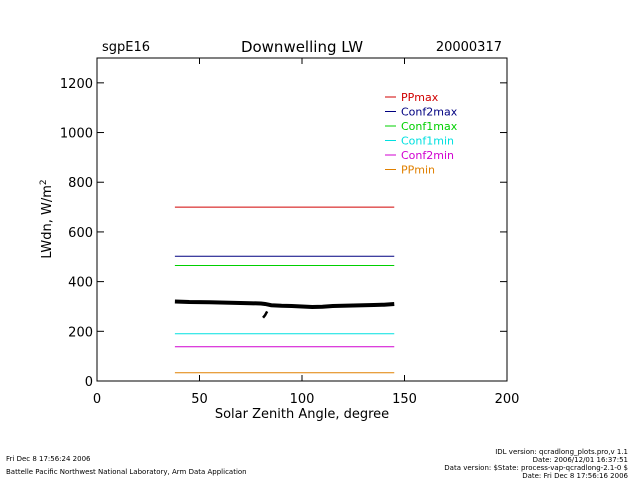  Describe the element at coordinates (48, 459) in the screenshot. I see `footer-timestamp: Fri Dec 8 17:56:24 2006` at that location.